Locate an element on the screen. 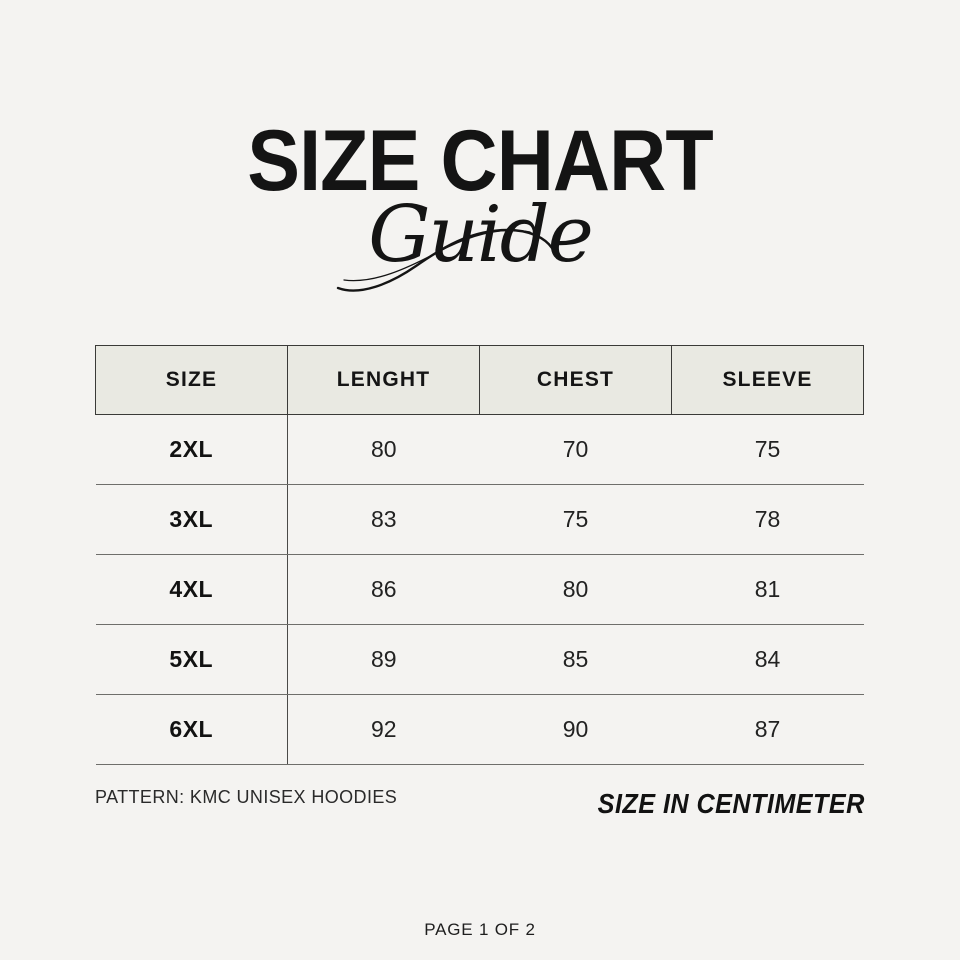 This screenshot has width=960, height=960. pattern-note: PATTERN: KMC UNISEX HOODIES is located at coordinates (246, 797).